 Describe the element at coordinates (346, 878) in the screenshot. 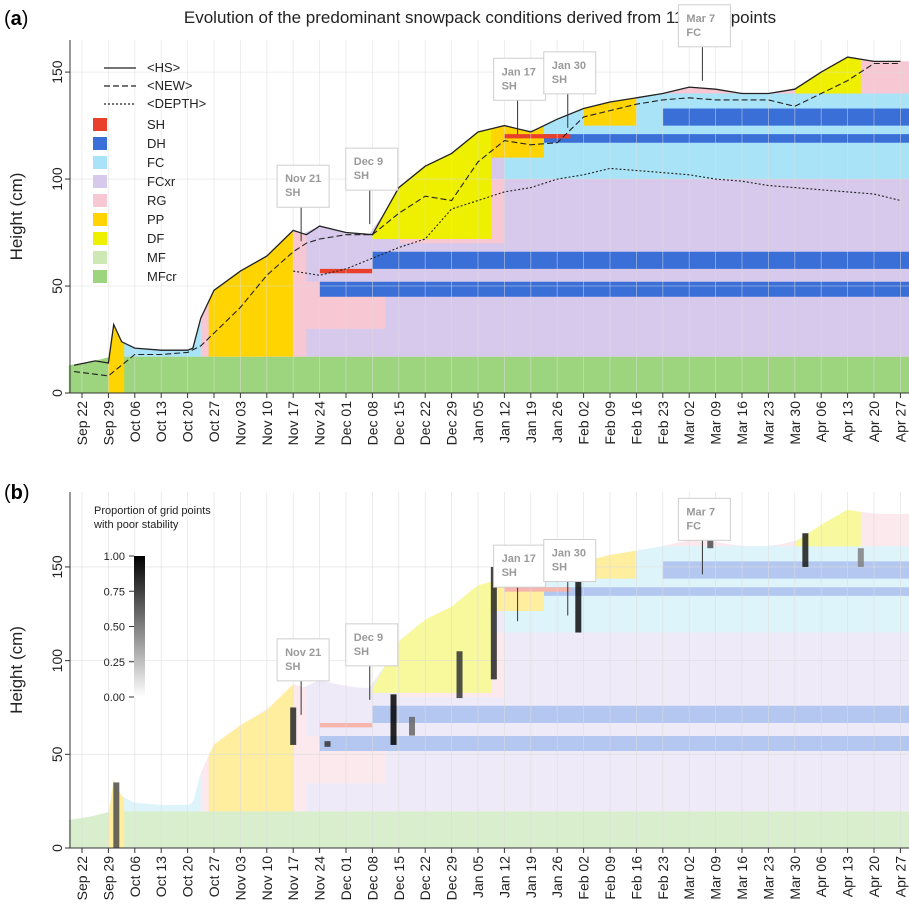

I see `panel-b-x-tick-label: Dec 01` at that location.